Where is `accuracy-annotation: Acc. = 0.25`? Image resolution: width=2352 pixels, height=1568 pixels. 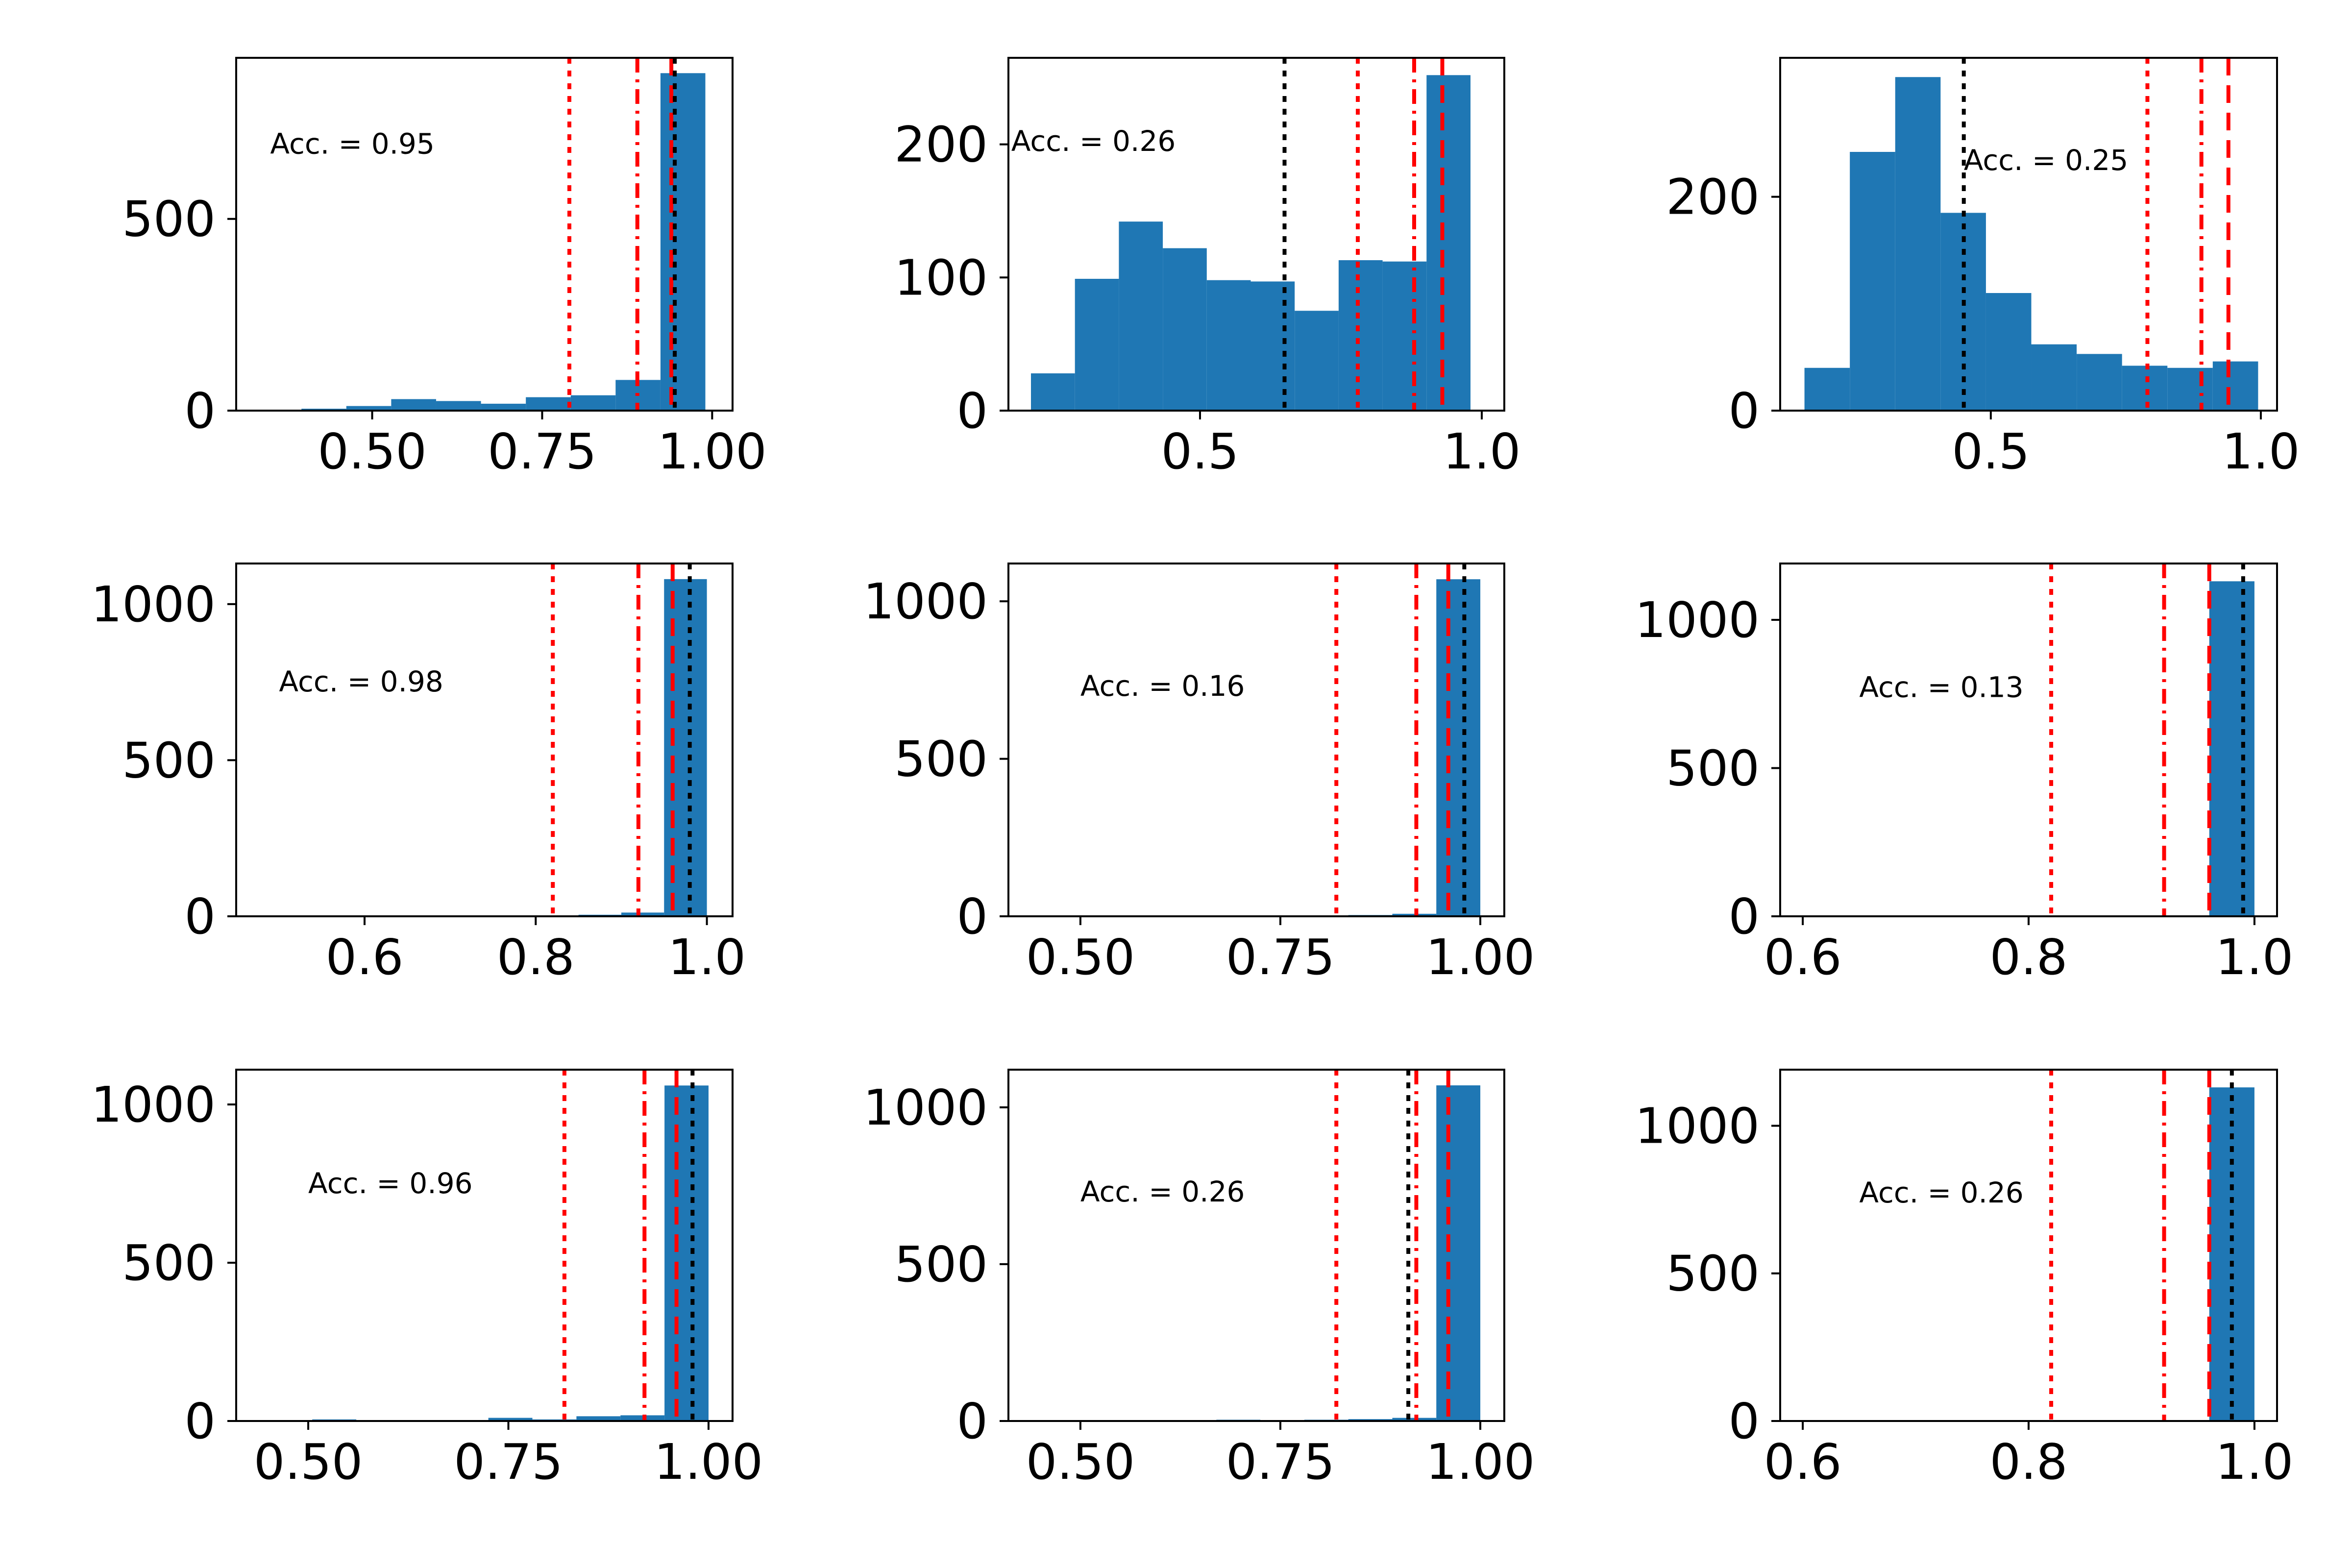 accuracy-annotation: Acc. = 0.25 is located at coordinates (2046, 160).